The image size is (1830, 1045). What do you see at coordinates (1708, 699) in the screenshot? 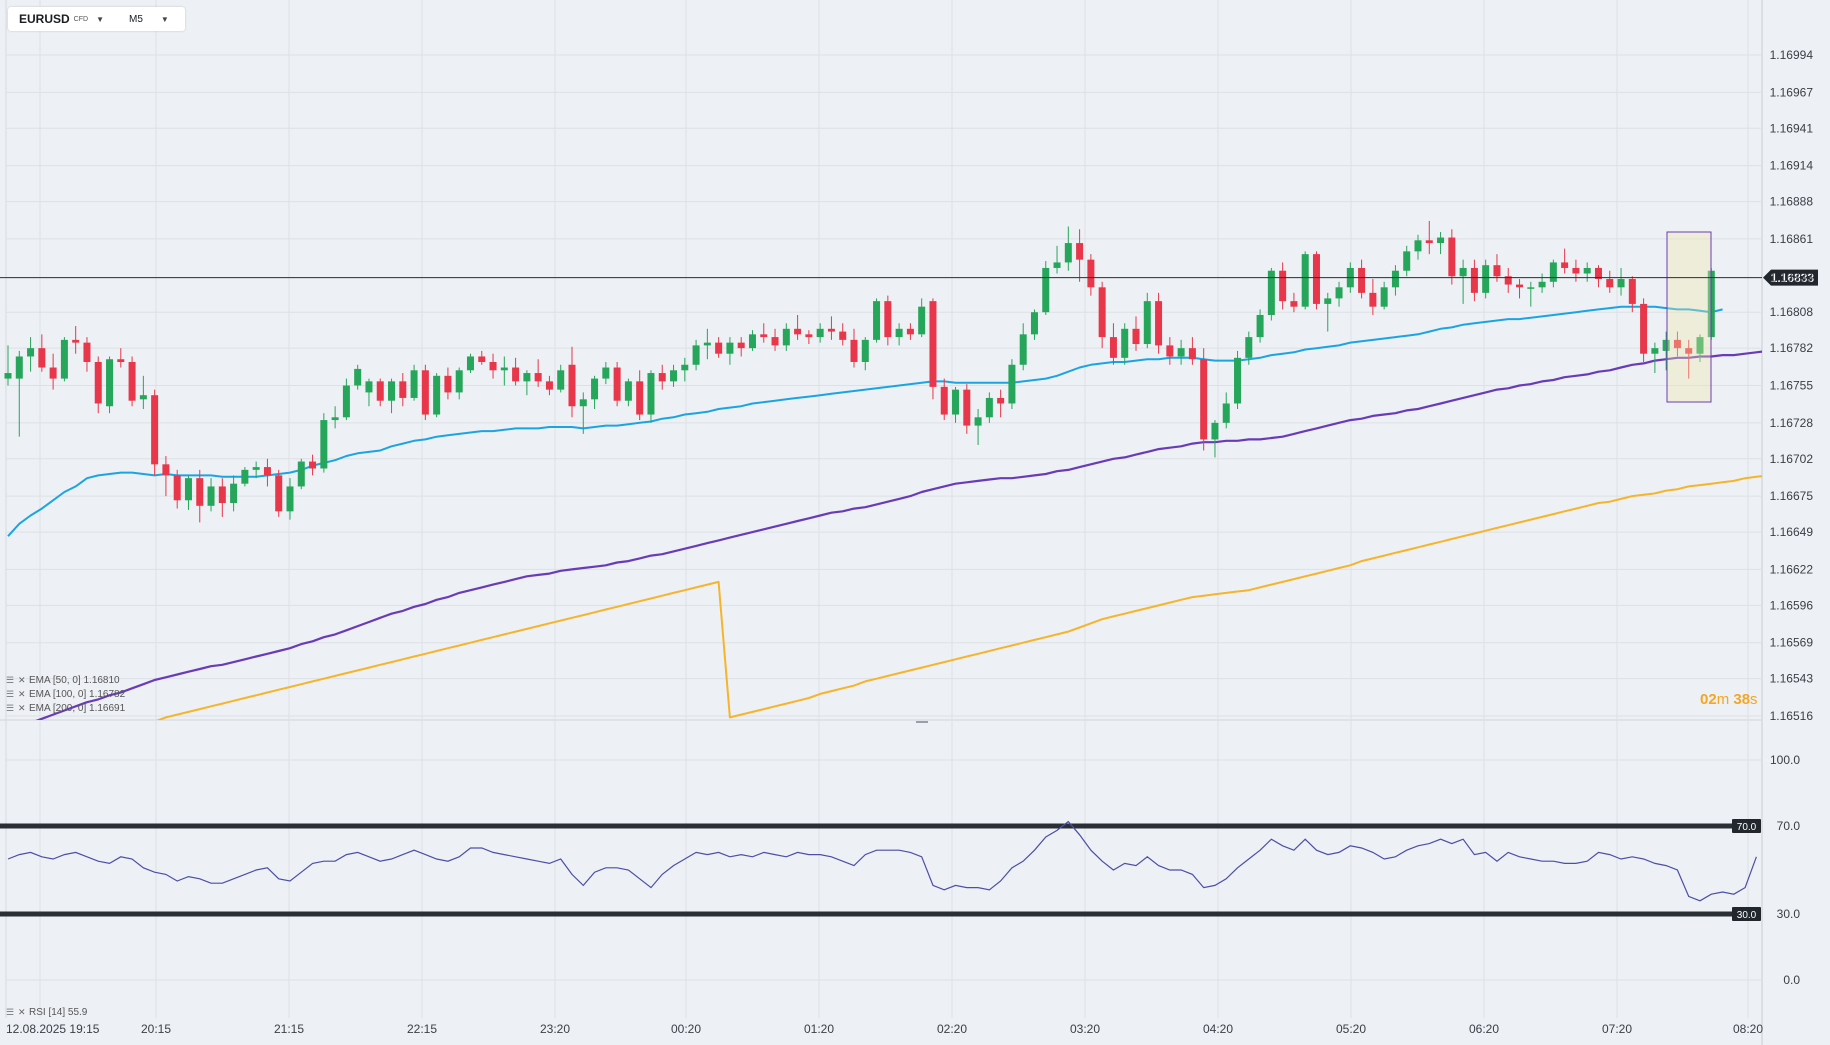
I see `countdown-minutes: 02` at bounding box center [1708, 699].